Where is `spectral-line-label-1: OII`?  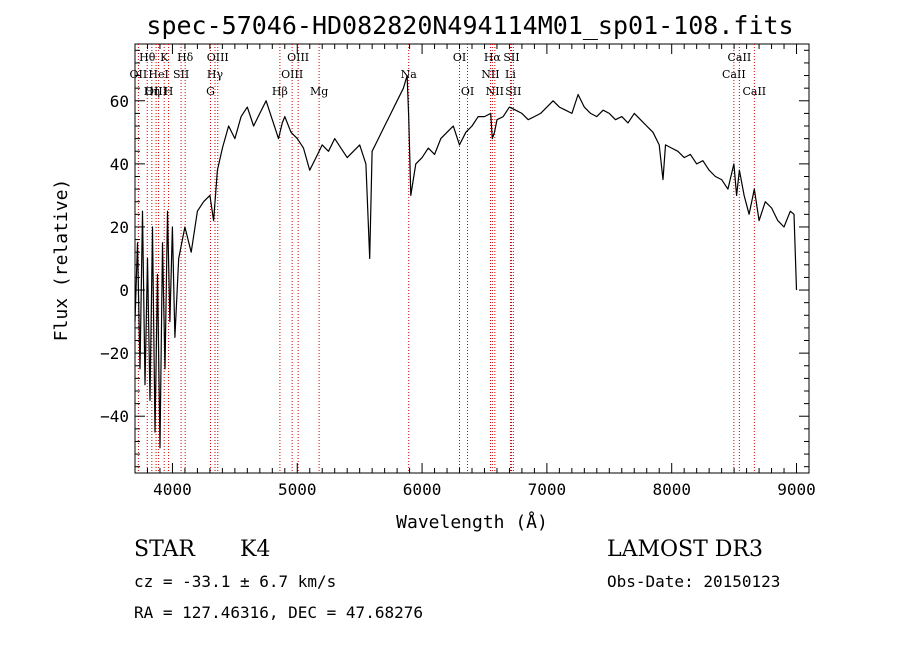
spectral-line-label-1: OII is located at coordinates (139, 74).